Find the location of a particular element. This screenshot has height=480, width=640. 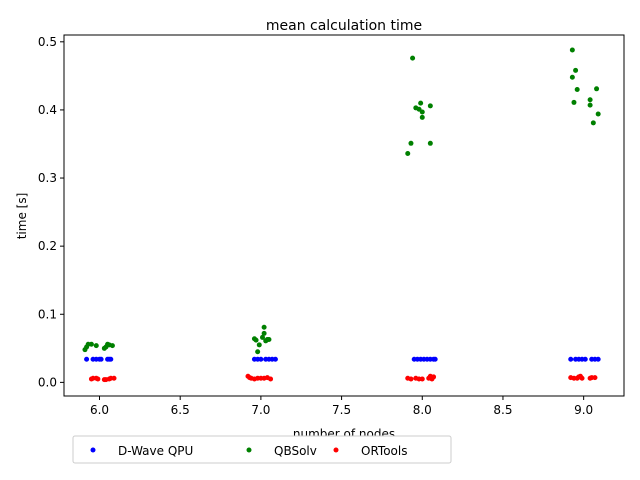

legend-marker-ortools is located at coordinates (336, 450).